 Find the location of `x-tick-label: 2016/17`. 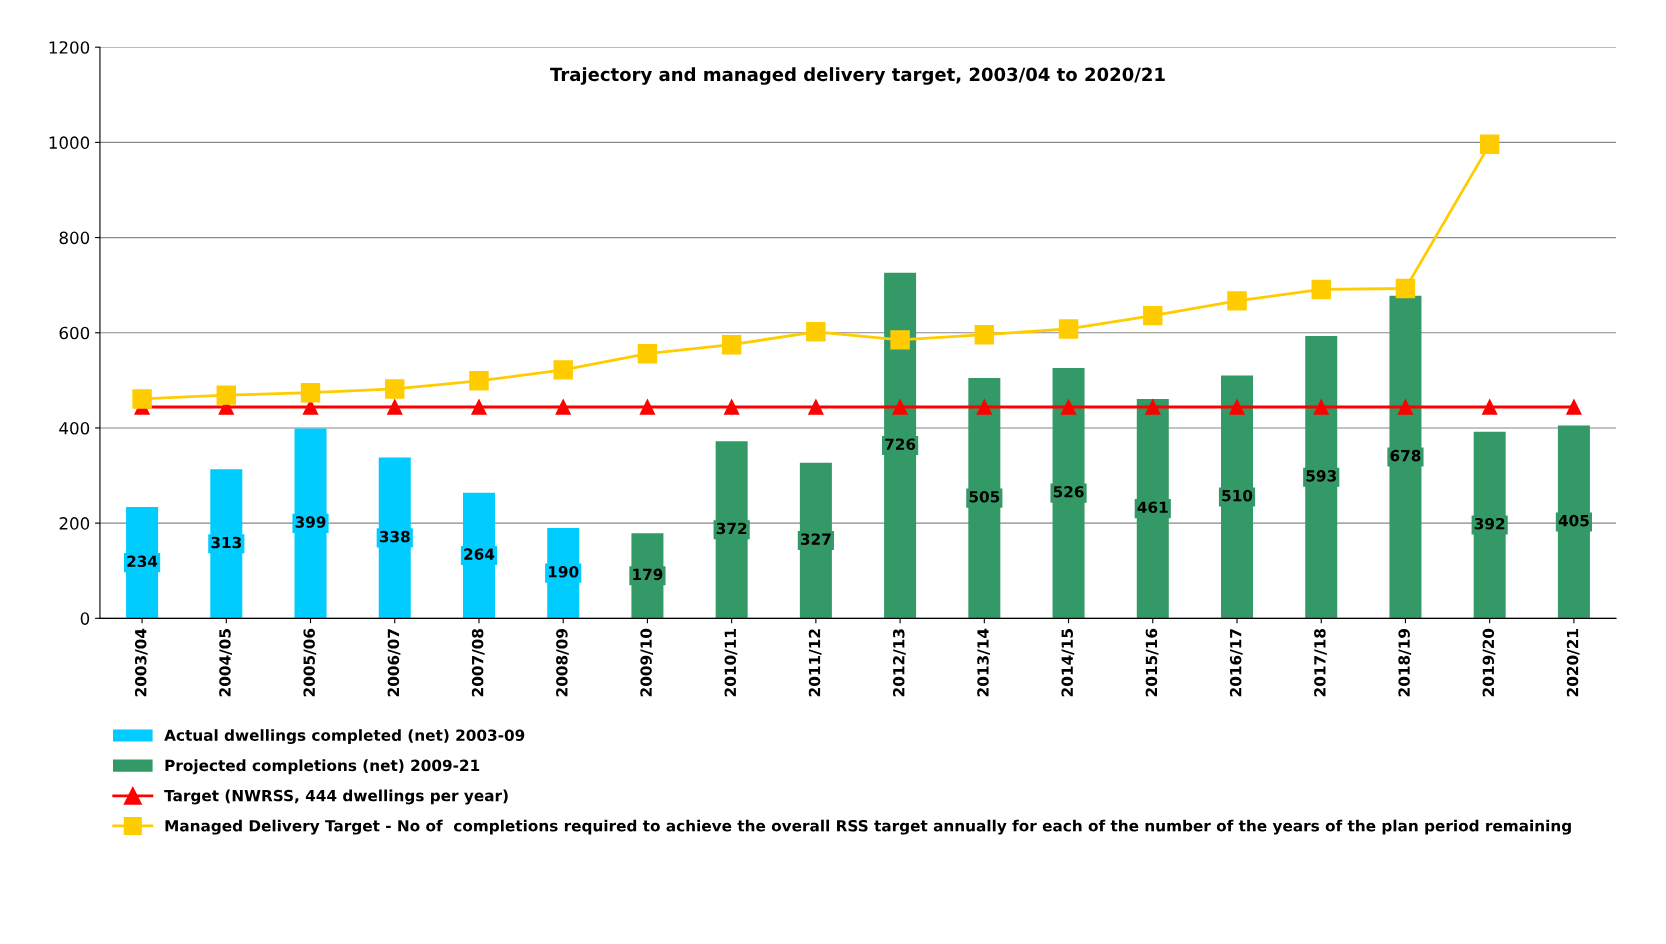

x-tick-label: 2016/17 is located at coordinates (1236, 663).